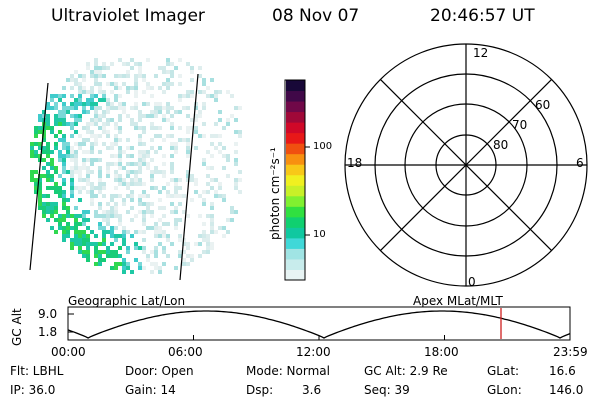  What do you see at coordinates (39, 176) in the screenshot?
I see `image-boundary-left` at bounding box center [39, 176].